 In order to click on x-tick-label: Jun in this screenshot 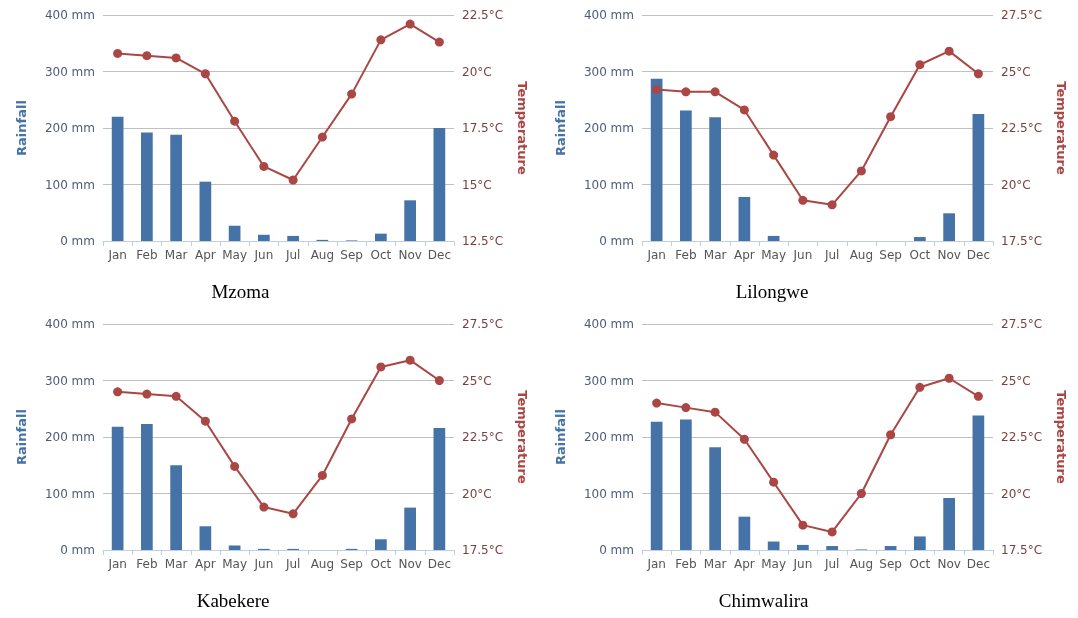, I will do `click(263, 564)`.